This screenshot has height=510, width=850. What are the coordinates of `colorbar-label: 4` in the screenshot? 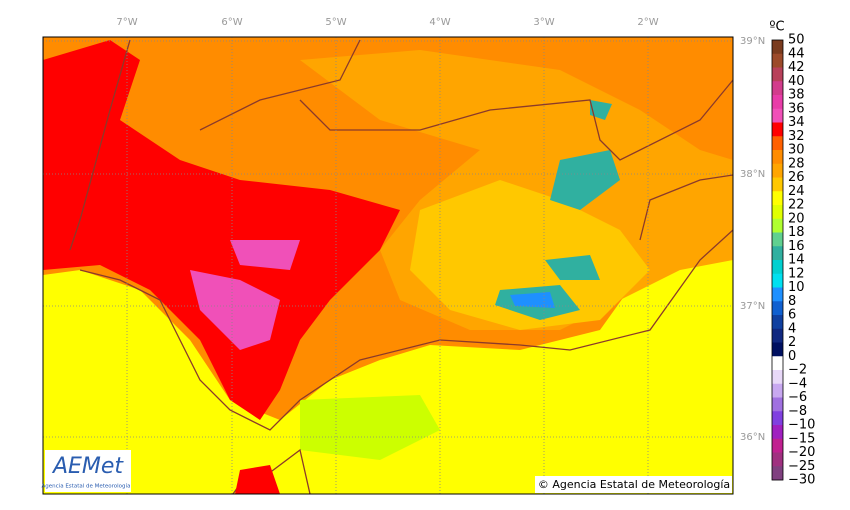 It's located at (792, 328).